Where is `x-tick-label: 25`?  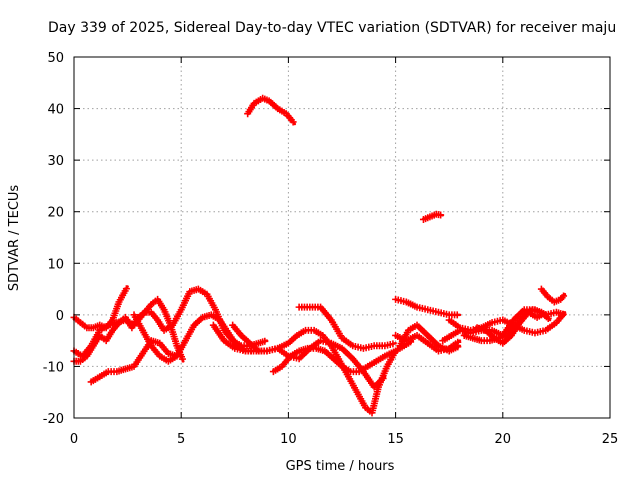
x-tick-label: 25 is located at coordinates (610, 439).